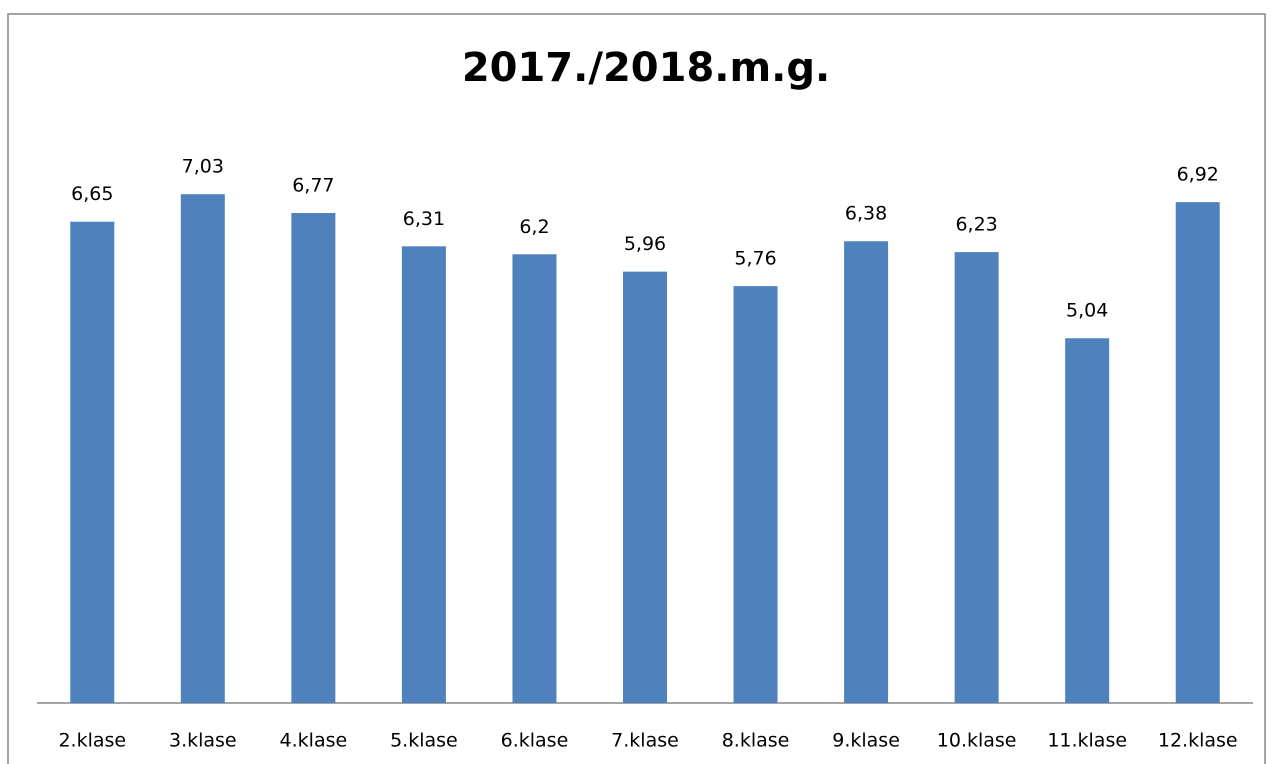 The height and width of the screenshot is (764, 1272). I want to click on data-label: 5,76, so click(755, 259).